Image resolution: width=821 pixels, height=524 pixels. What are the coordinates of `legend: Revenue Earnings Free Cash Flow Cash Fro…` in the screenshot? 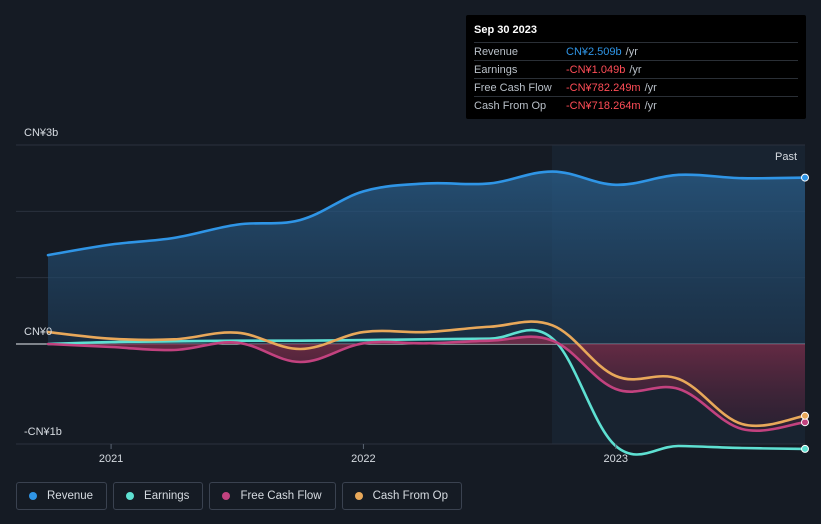 It's located at (239, 496).